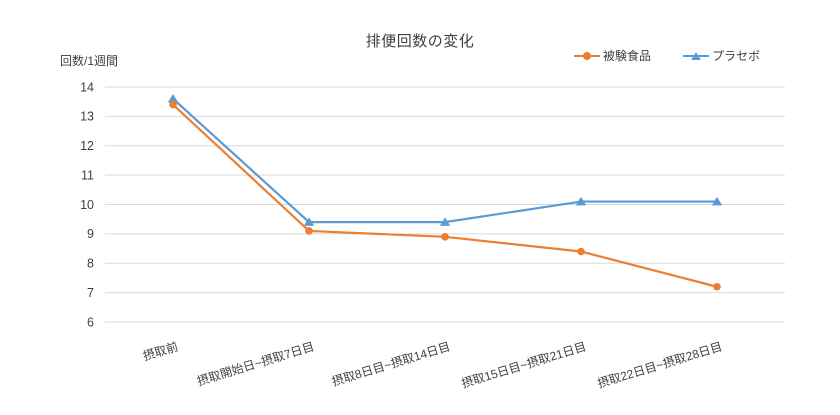 This screenshot has height=415, width=840. I want to click on y-tick-label: 8, so click(90, 264).